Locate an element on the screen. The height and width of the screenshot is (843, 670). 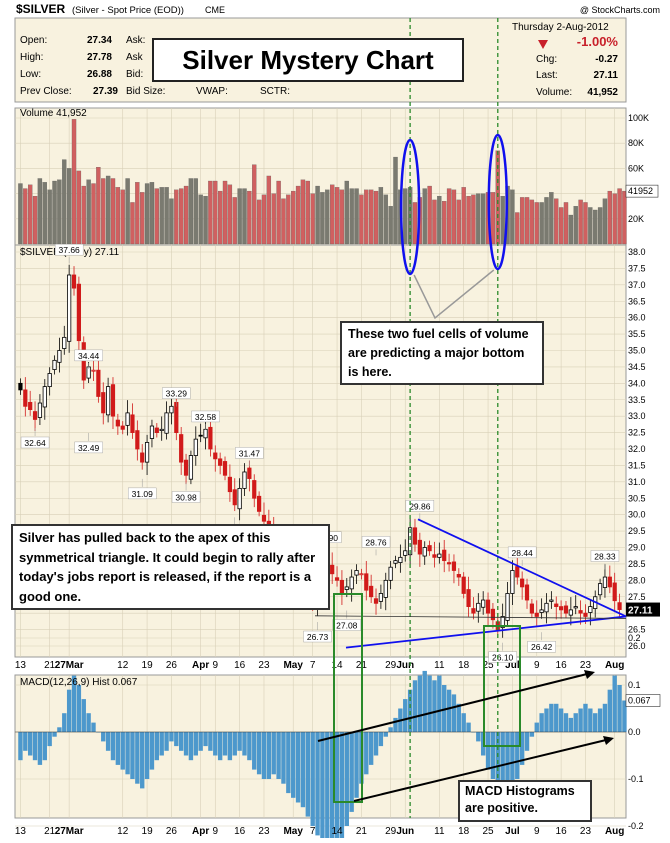
date-tick-label: 13 is located at coordinates (21, 831).